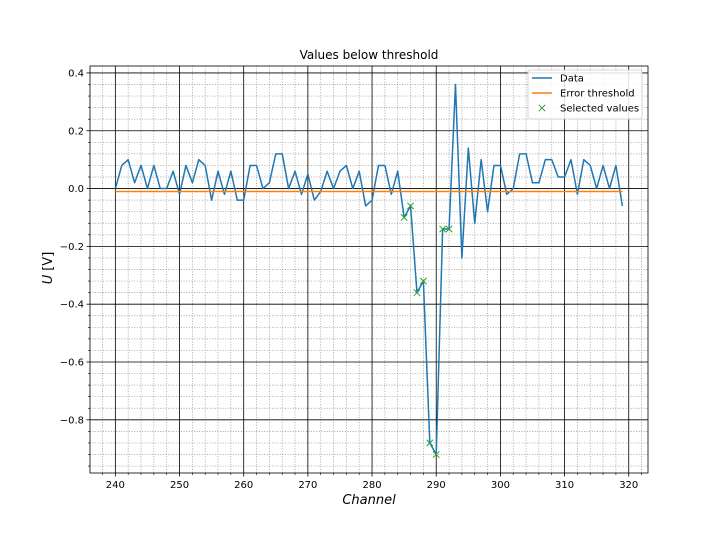  I want to click on x-tick-label: 310, so click(564, 485).